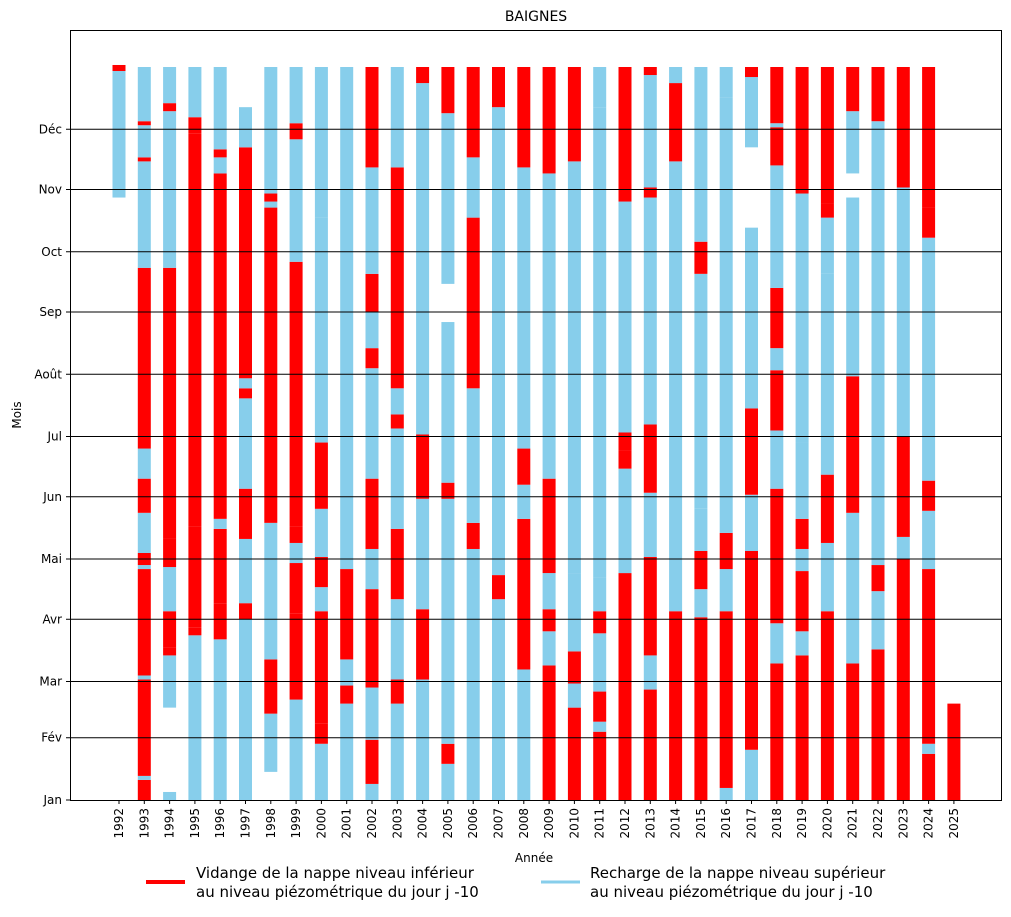 Image resolution: width=1011 pixels, height=917 pixels. What do you see at coordinates (321, 433) in the screenshot?
I see `year-bar-2000` at bounding box center [321, 433].